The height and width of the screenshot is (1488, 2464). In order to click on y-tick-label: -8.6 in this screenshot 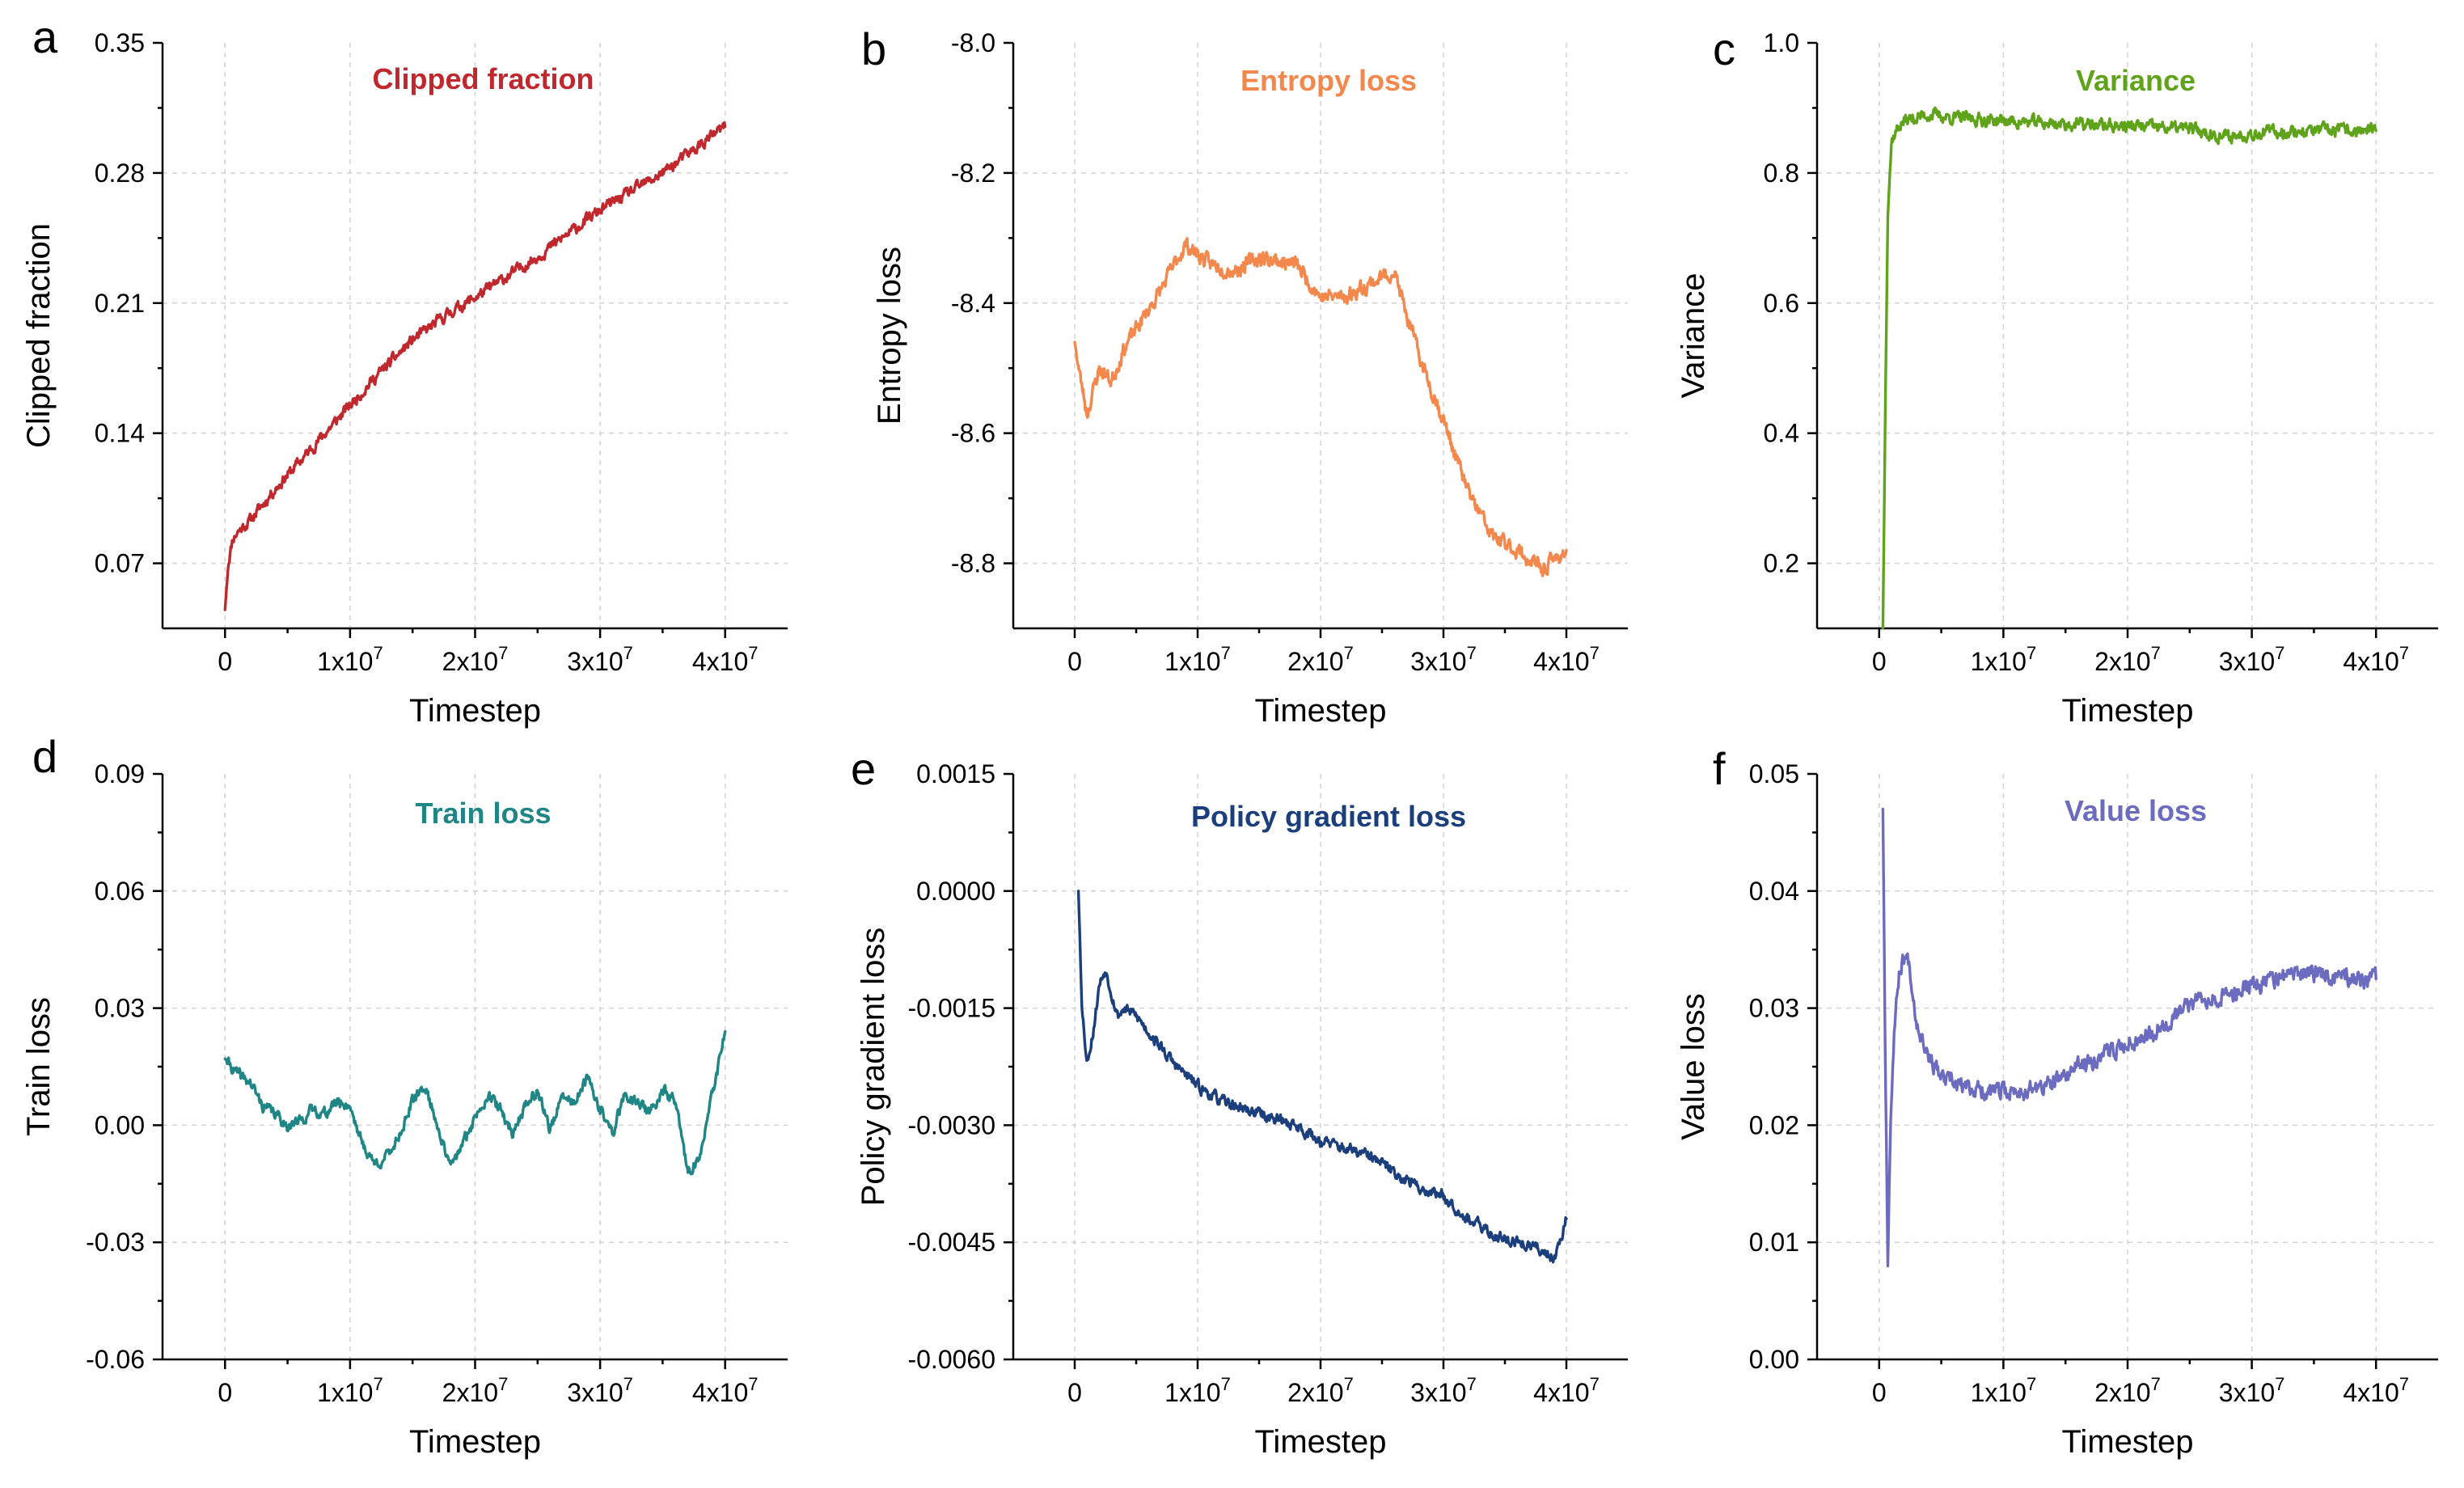, I will do `click(973, 433)`.